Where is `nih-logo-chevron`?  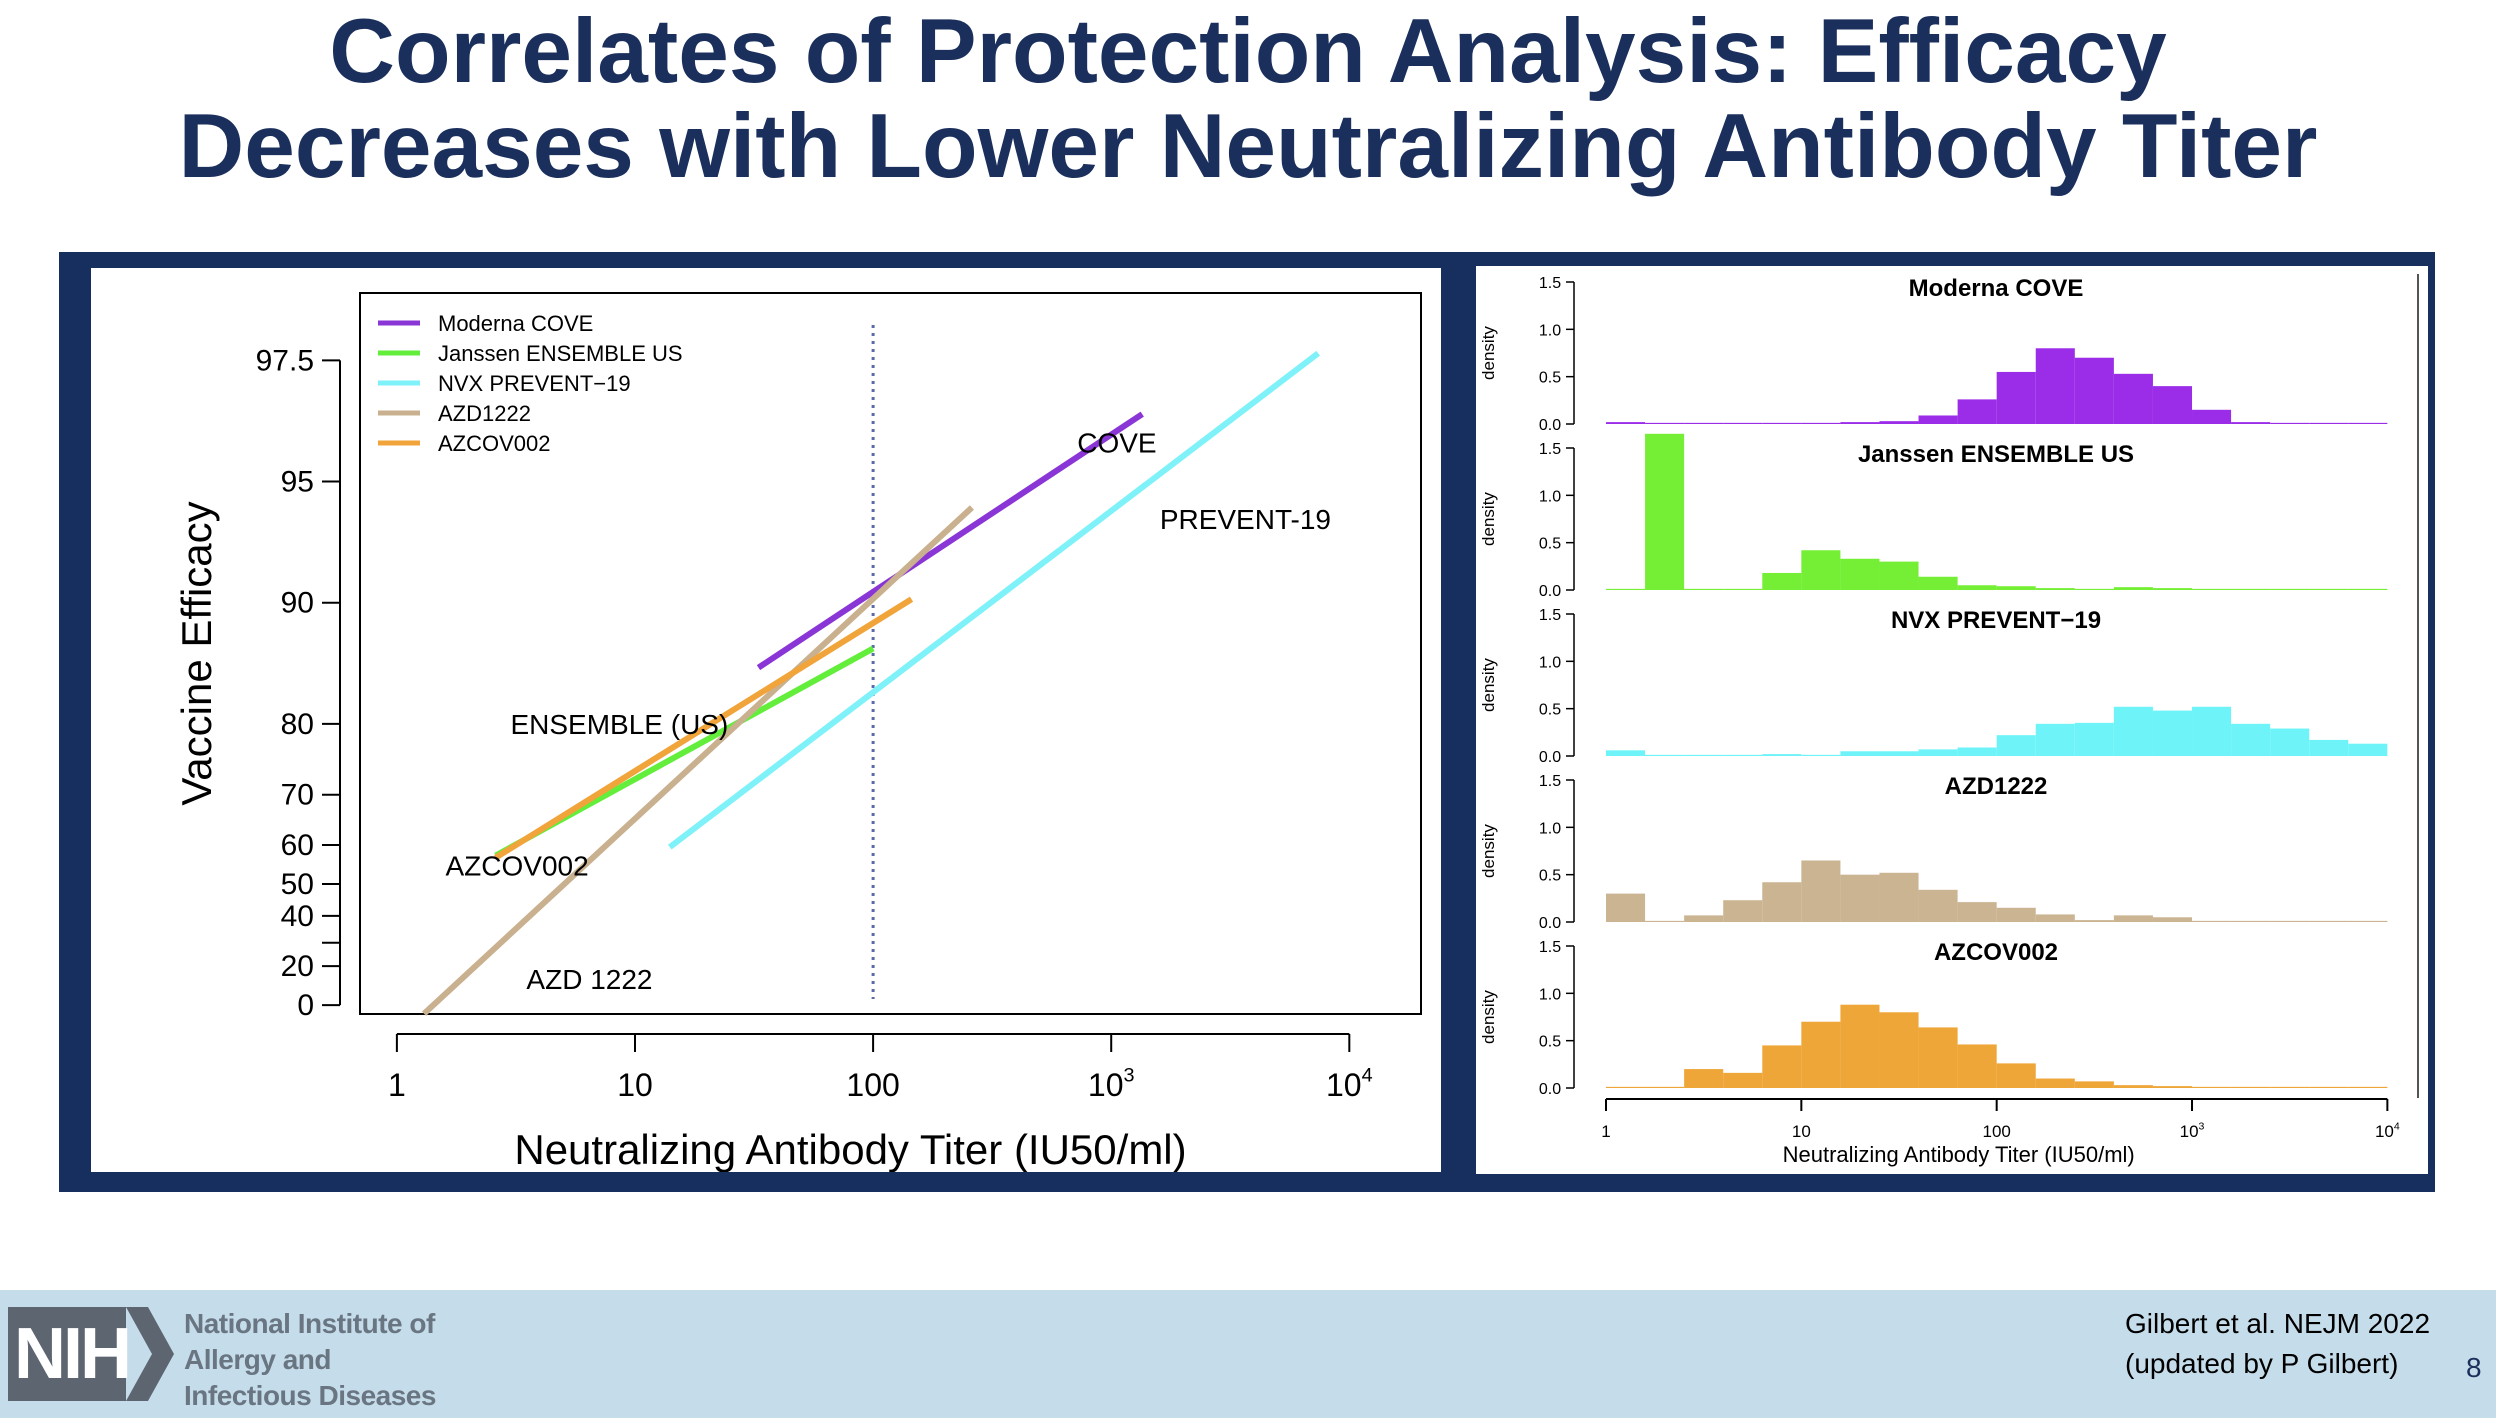 nih-logo-chevron is located at coordinates (150, 1354).